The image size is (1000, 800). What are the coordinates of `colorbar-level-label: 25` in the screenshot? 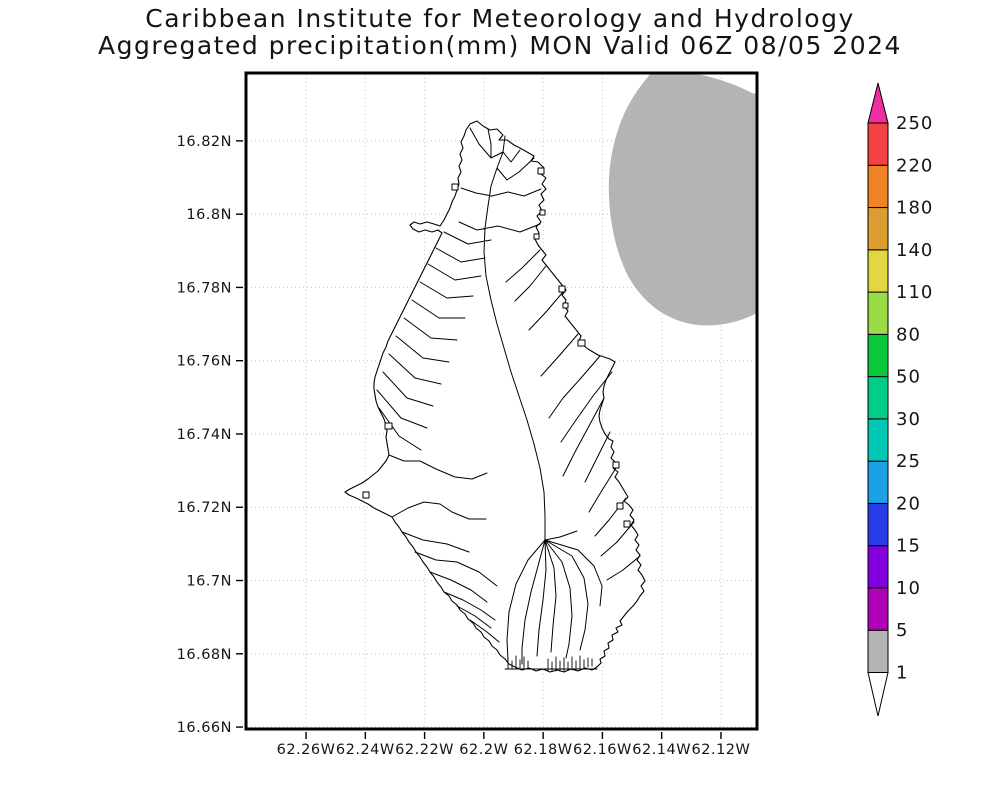 It's located at (908, 461).